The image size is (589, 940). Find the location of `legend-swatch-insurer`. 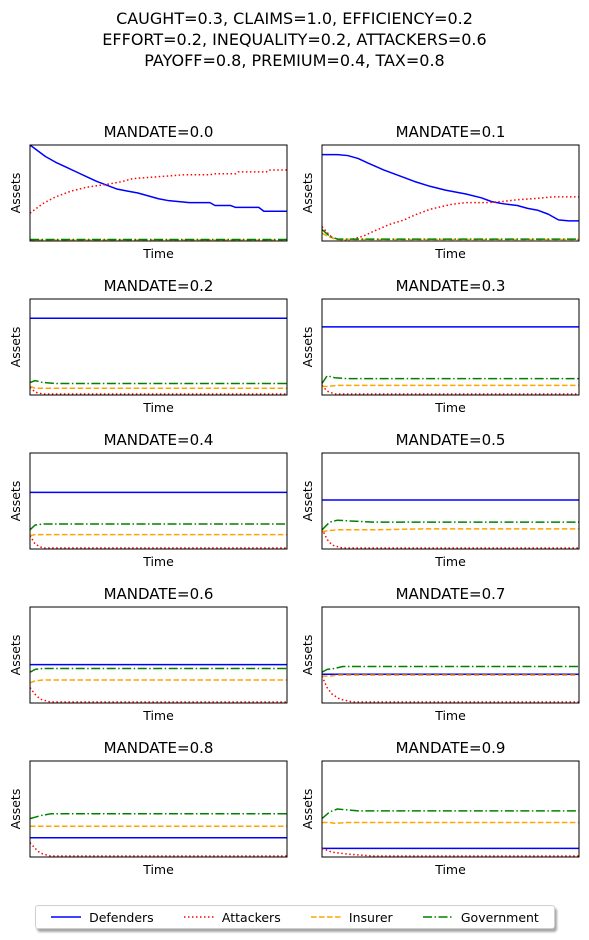

legend-swatch-insurer is located at coordinates (325, 917).